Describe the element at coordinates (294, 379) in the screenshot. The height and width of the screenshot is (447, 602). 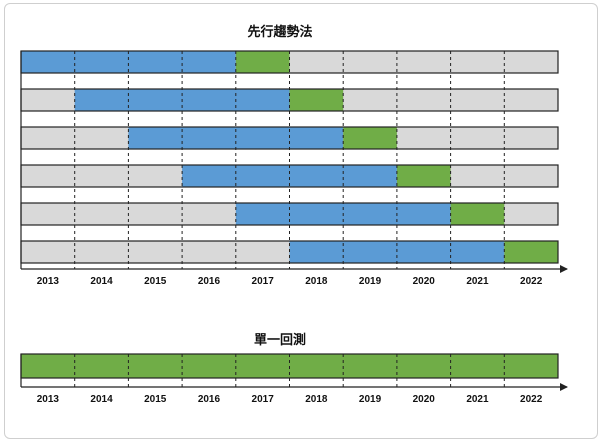
I see `single-backtest-chart: 2013 2014 2015 2016 2017 2018 2019 2020 2021 2022` at that location.